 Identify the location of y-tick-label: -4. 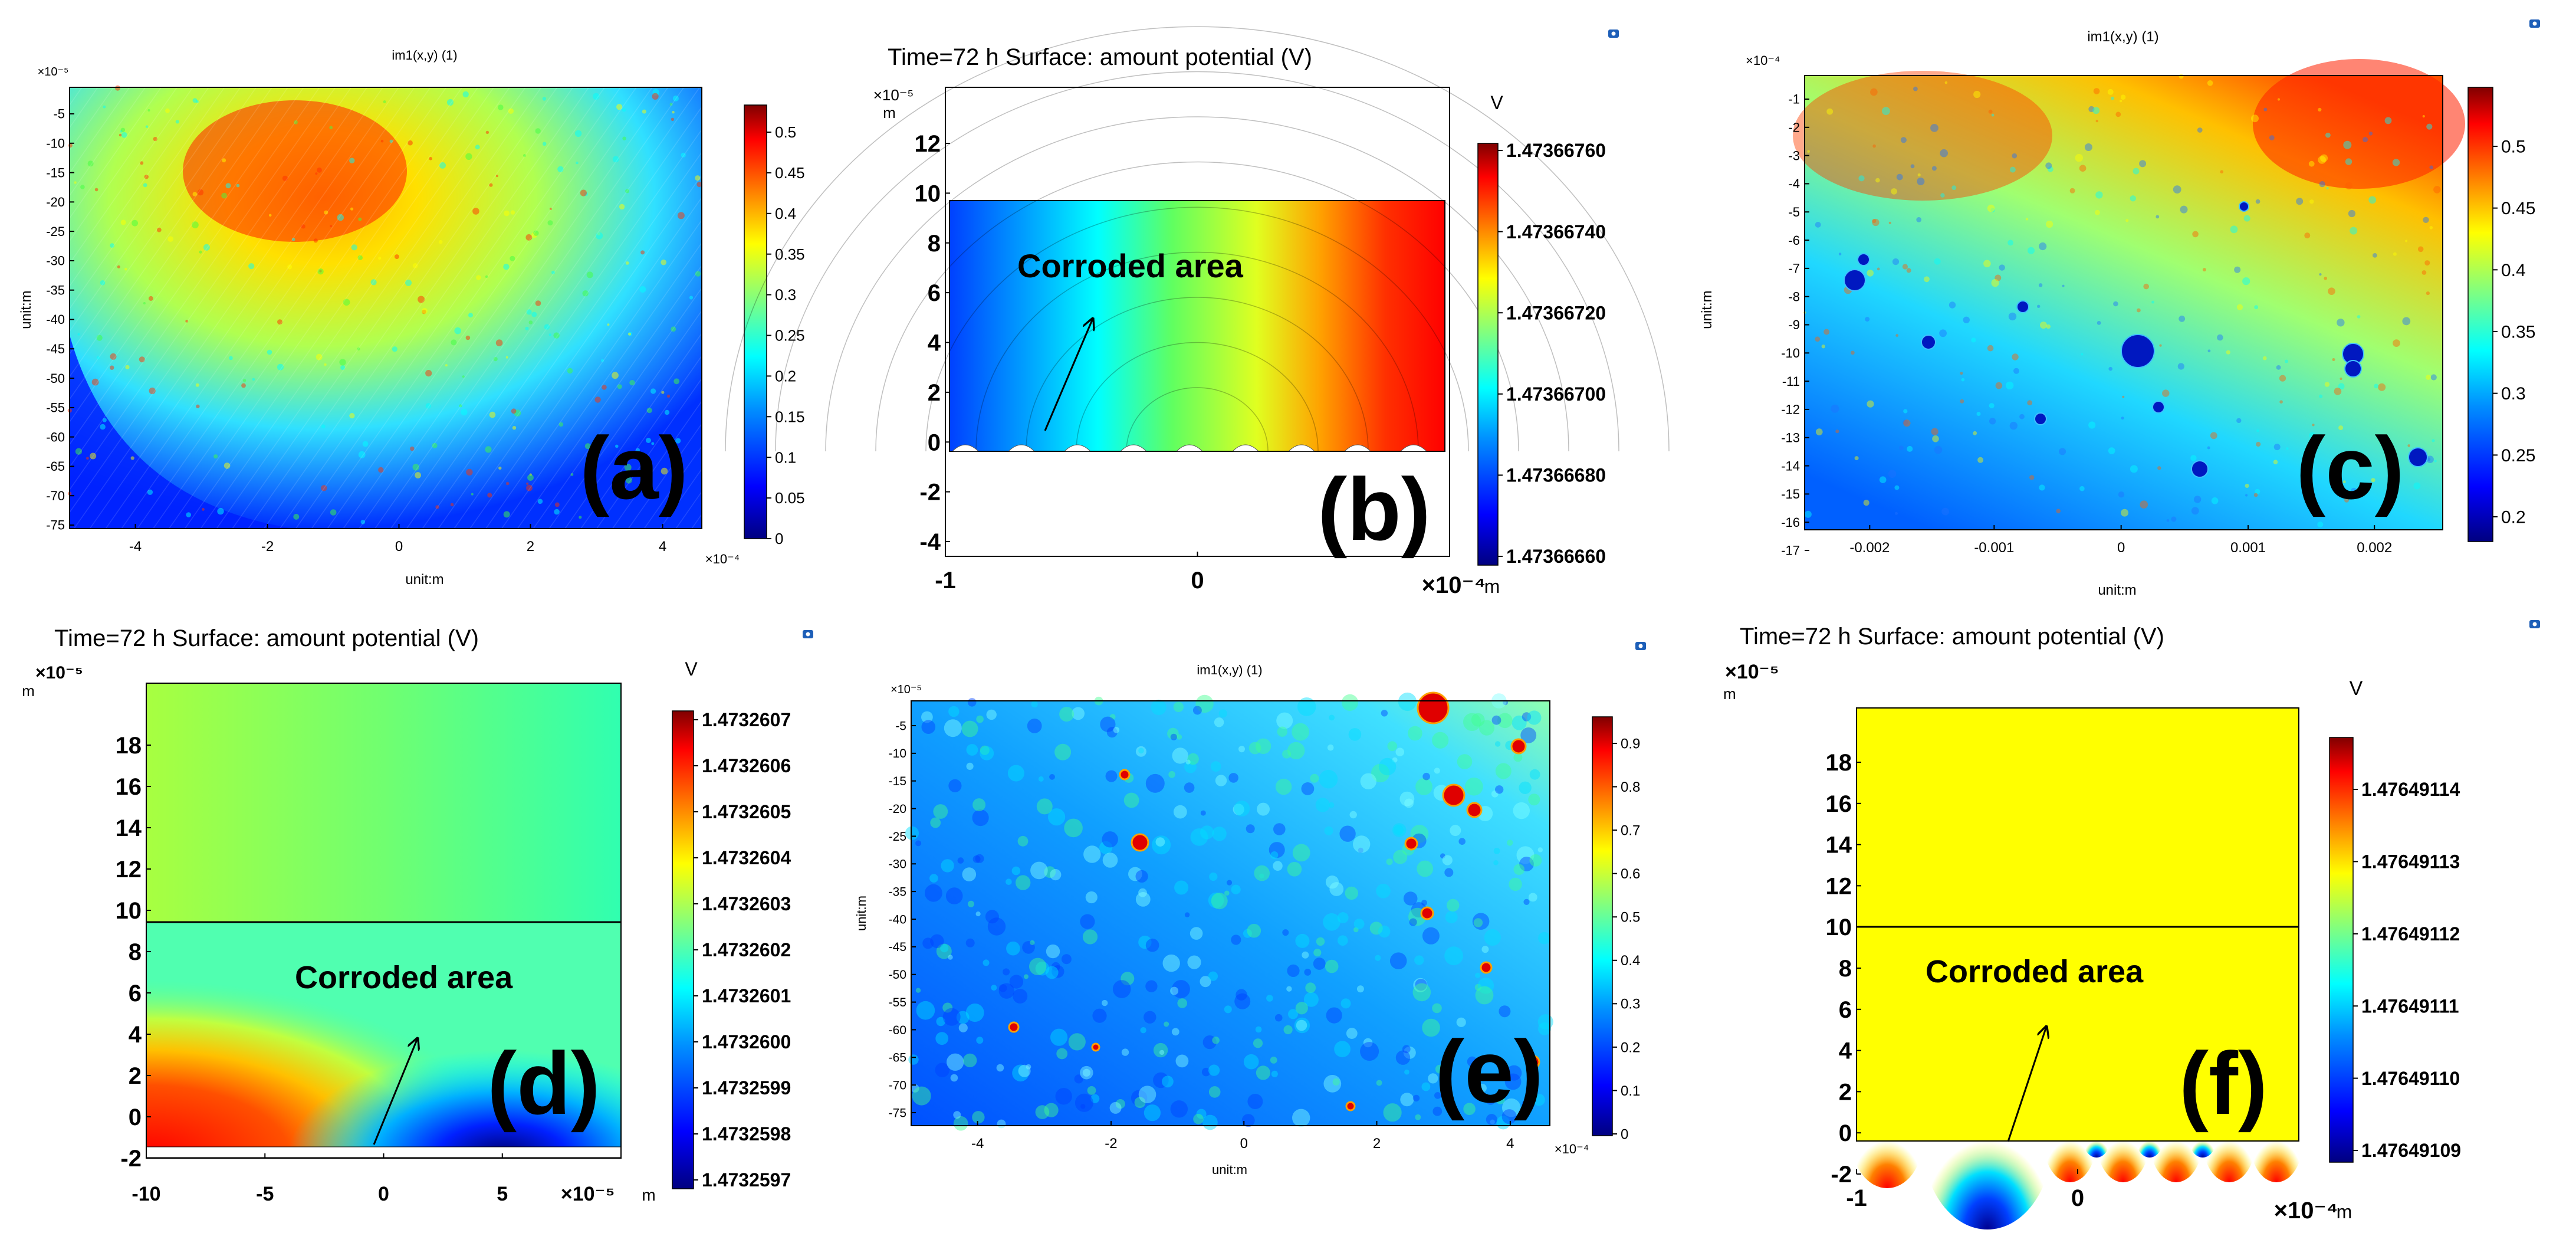
(1794, 183).